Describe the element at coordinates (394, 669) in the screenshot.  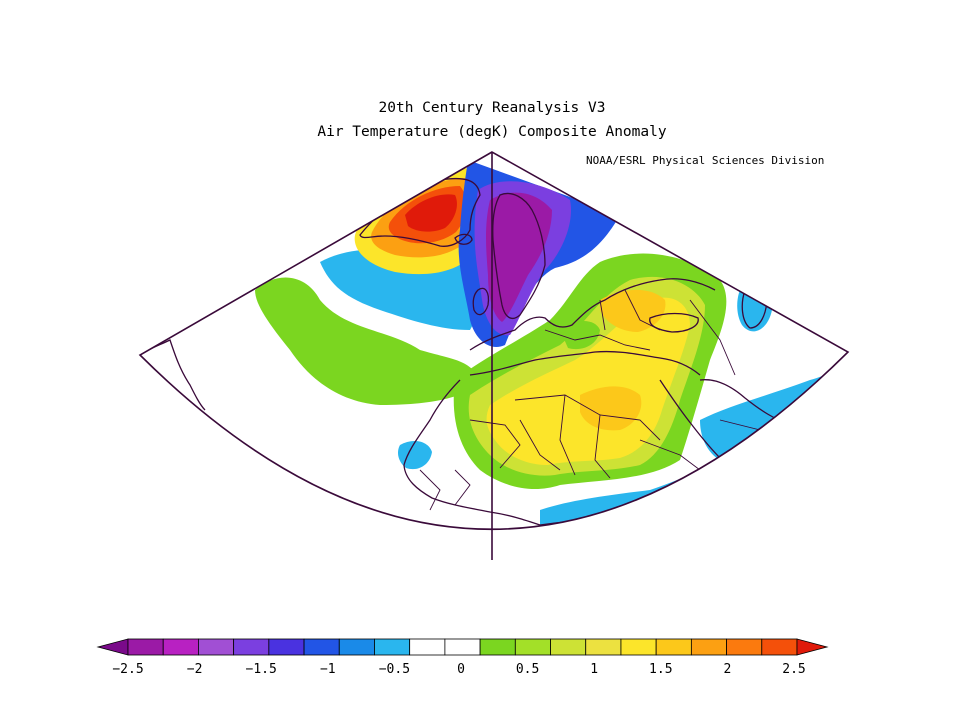
I see `colorbar-tick-label: −0.5` at that location.